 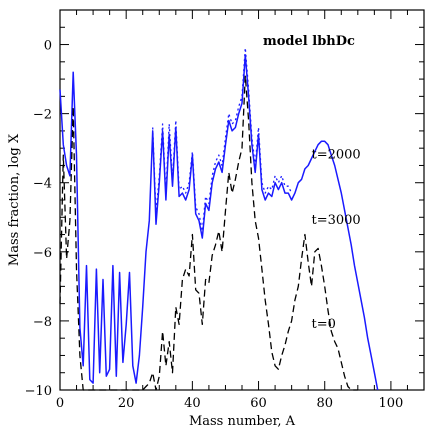 What do you see at coordinates (42, 184) in the screenshot?
I see `y-tick-label: −4` at bounding box center [42, 184].